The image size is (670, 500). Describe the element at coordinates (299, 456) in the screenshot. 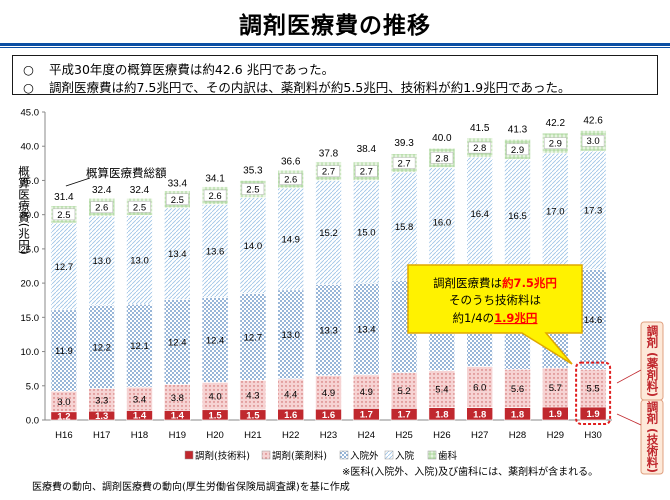

I see `legend-label: 調剤(薬剤料)` at that location.